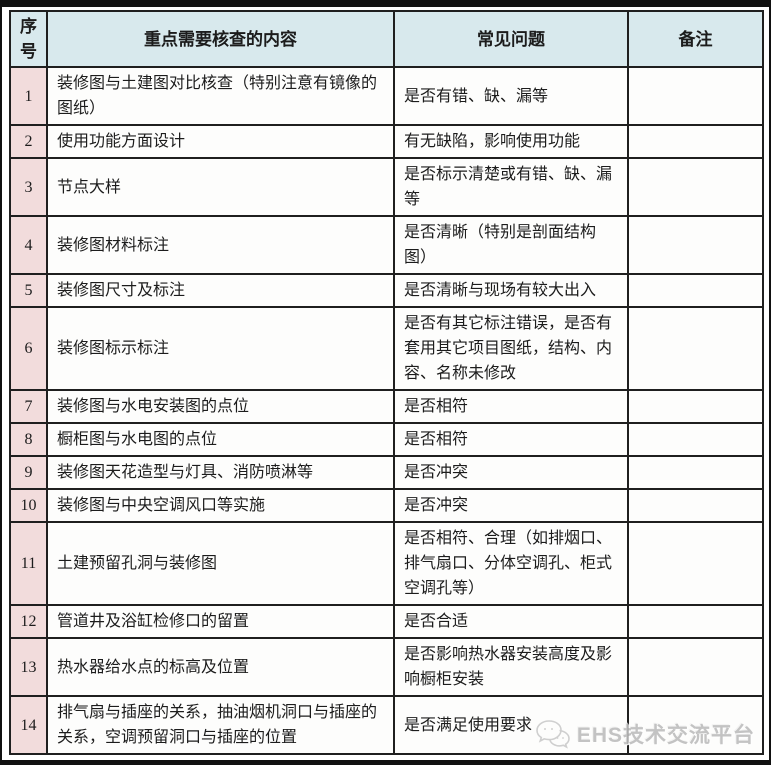  Describe the element at coordinates (511, 187) in the screenshot. I see `issue-cell: 是否标示清楚或有错、缺、漏等` at that location.